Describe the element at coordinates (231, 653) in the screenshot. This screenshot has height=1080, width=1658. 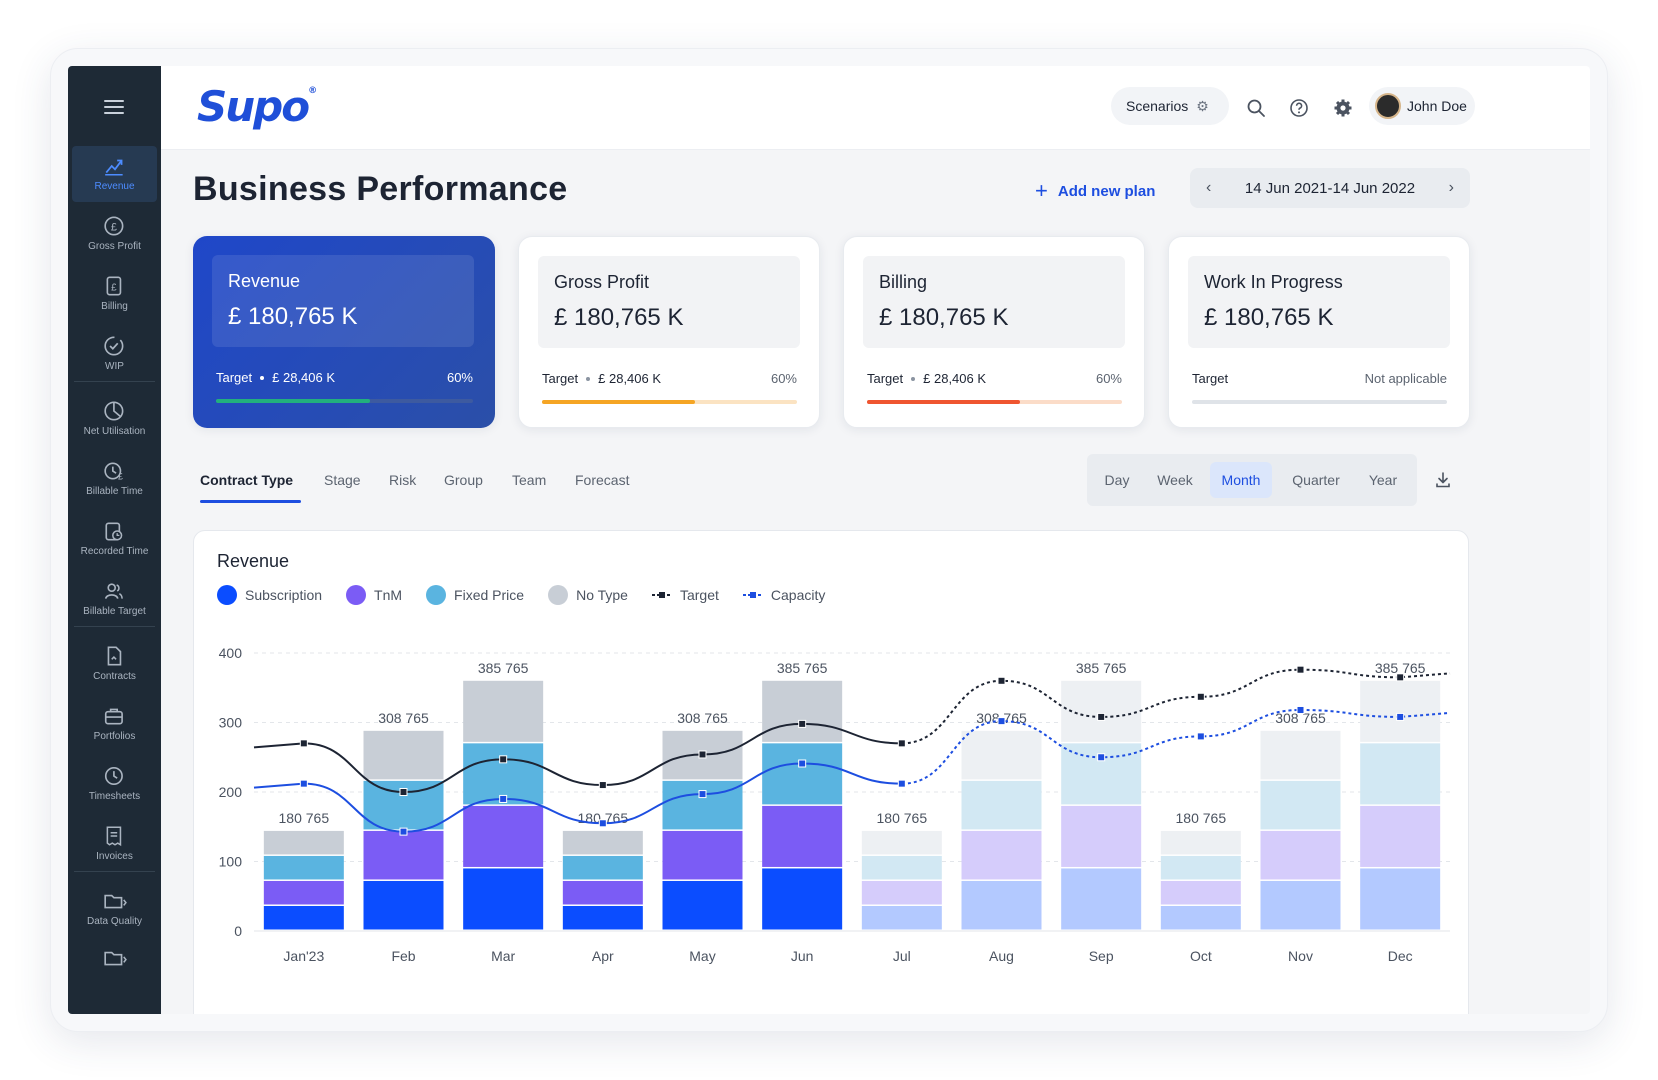
I see `y-tick-label: 400` at that location.